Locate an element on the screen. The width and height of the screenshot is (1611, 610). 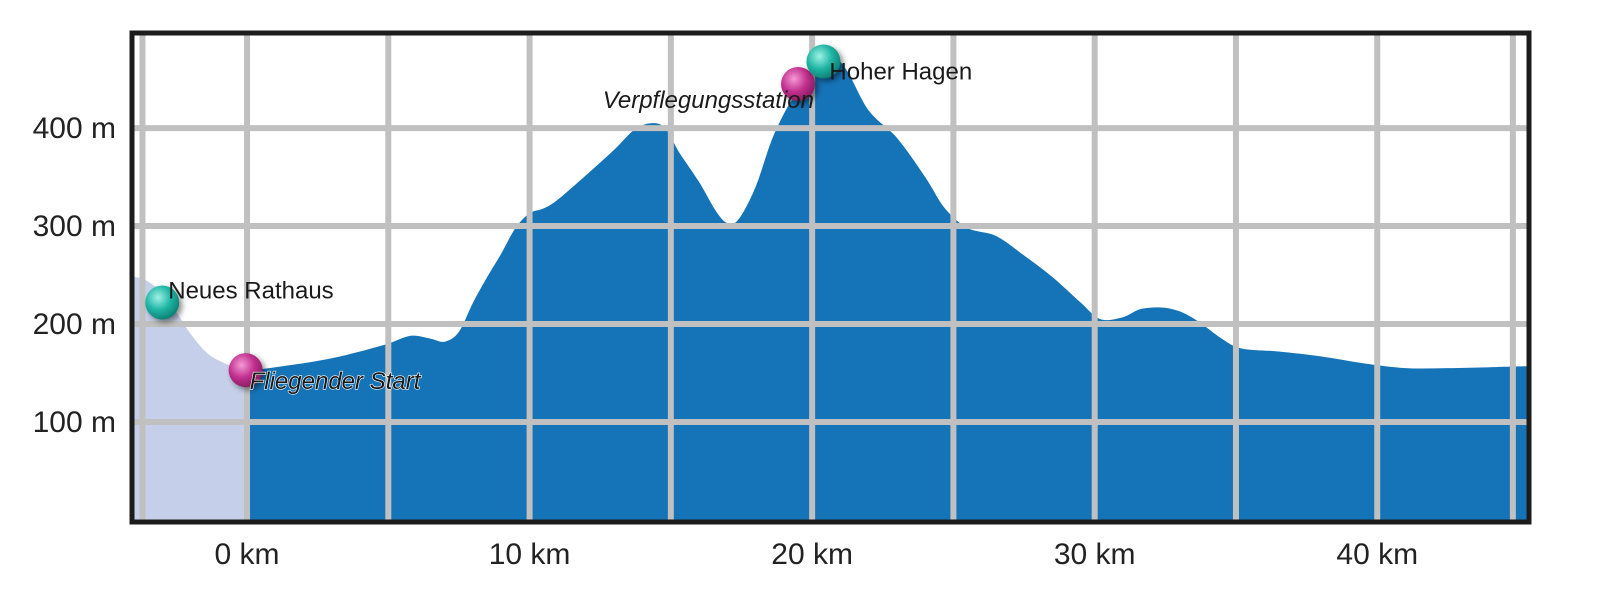
hoher-hagen-marker is located at coordinates (823, 61).